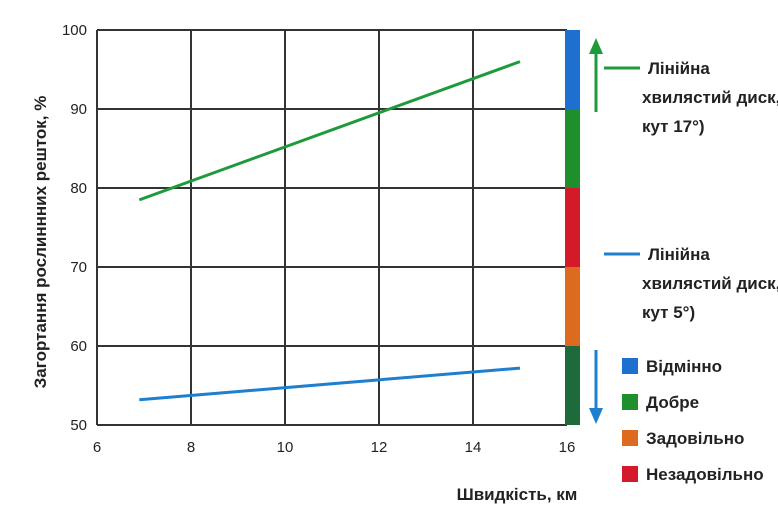  What do you see at coordinates (97, 447) in the screenshot?
I see `x-tick-label: 6` at bounding box center [97, 447].